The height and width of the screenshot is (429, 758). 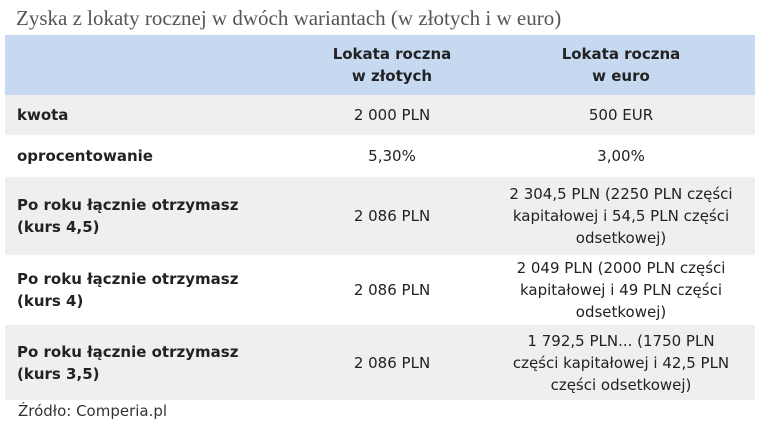 What do you see at coordinates (85, 156) in the screenshot?
I see `cell-line: oprocentowanie` at bounding box center [85, 156].